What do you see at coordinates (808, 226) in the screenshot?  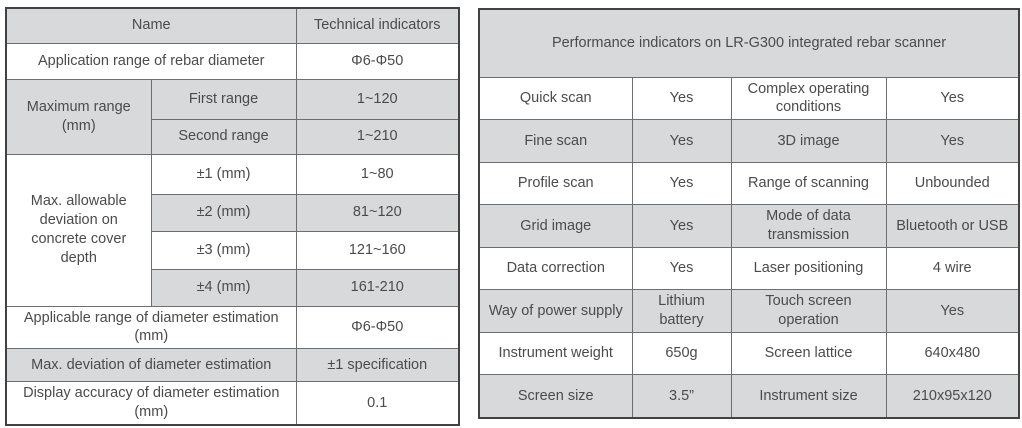 I see `feature-label: Mode of data transmission` at bounding box center [808, 226].